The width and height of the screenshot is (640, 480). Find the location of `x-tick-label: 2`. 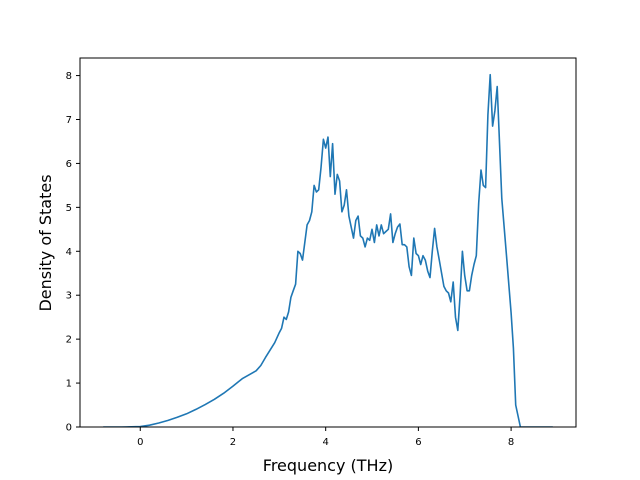

x-tick-label: 2 is located at coordinates (233, 442).